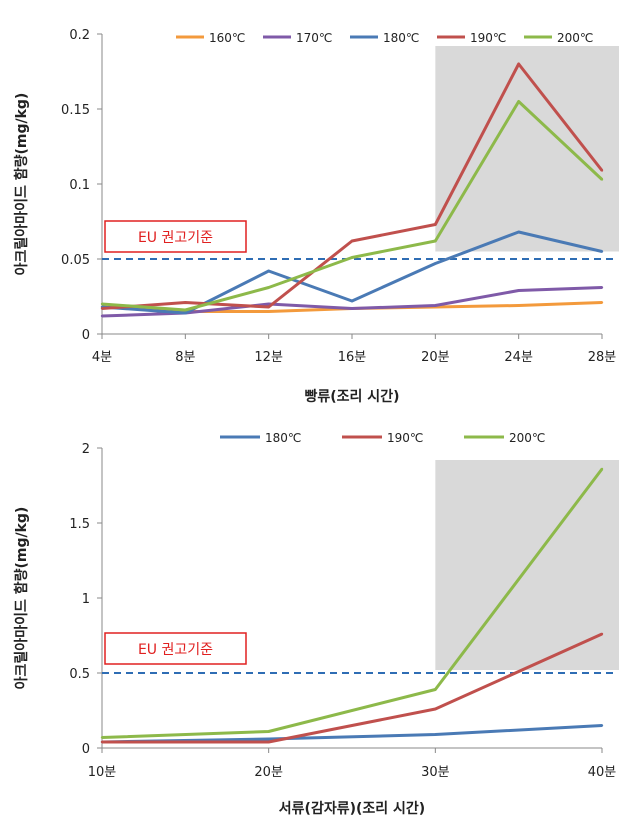 This screenshot has height=828, width=633. Describe the element at coordinates (602, 357) in the screenshot. I see `x-tick-label: 28분` at that location.